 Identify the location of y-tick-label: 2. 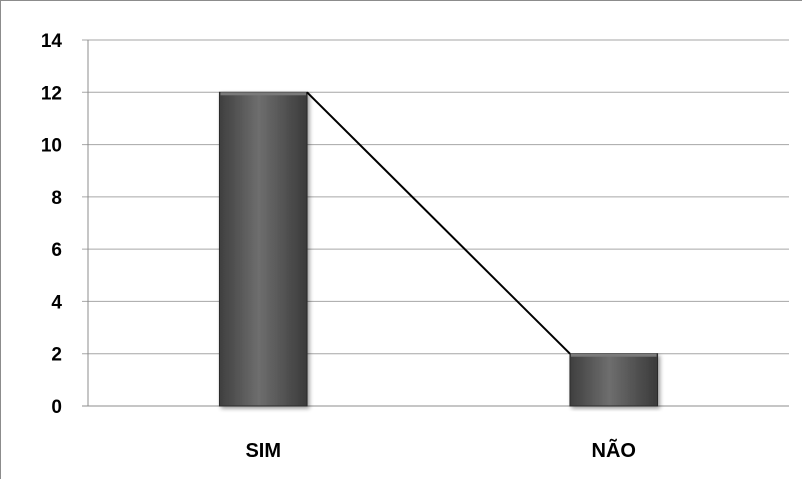
(56, 355).